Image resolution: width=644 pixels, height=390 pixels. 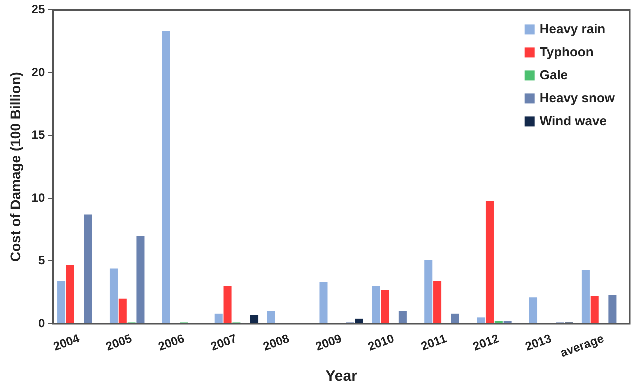 I want to click on x-tick-label: 2010, so click(x=381, y=342).